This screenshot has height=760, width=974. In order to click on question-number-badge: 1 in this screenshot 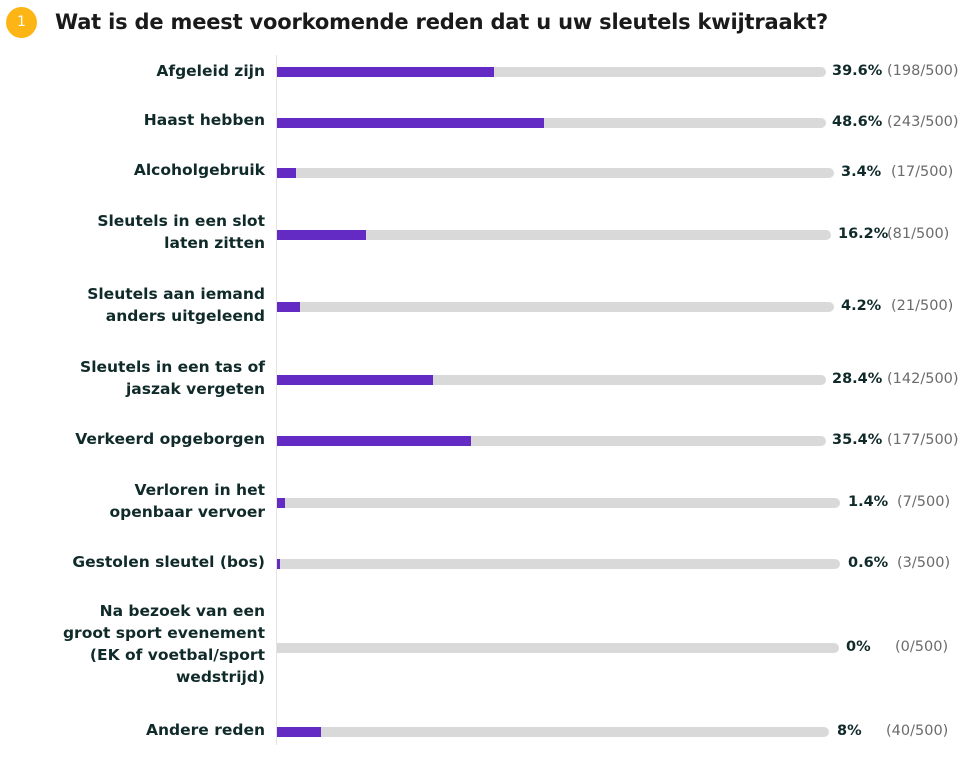, I will do `click(21, 22)`.